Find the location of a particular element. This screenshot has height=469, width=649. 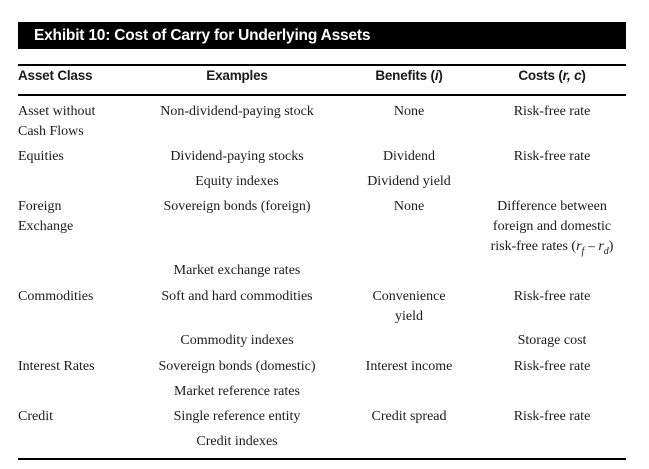

cost-cell-text: Storage cost is located at coordinates (552, 340).